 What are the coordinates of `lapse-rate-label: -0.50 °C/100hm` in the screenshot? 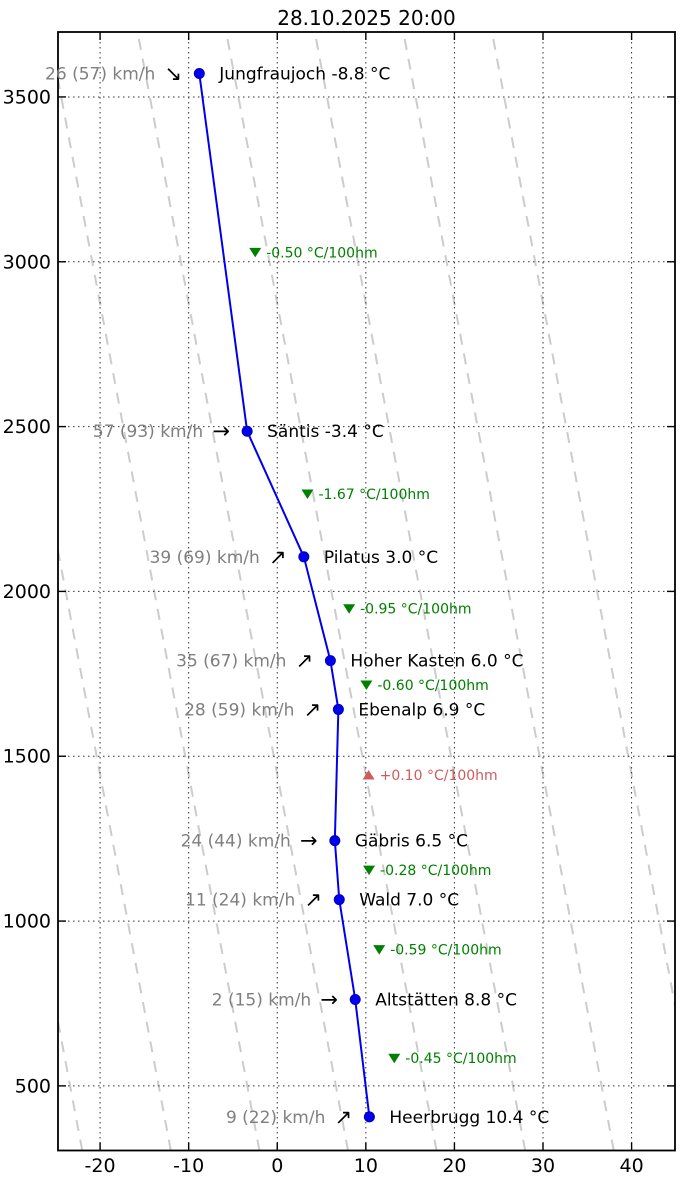 It's located at (321, 253).